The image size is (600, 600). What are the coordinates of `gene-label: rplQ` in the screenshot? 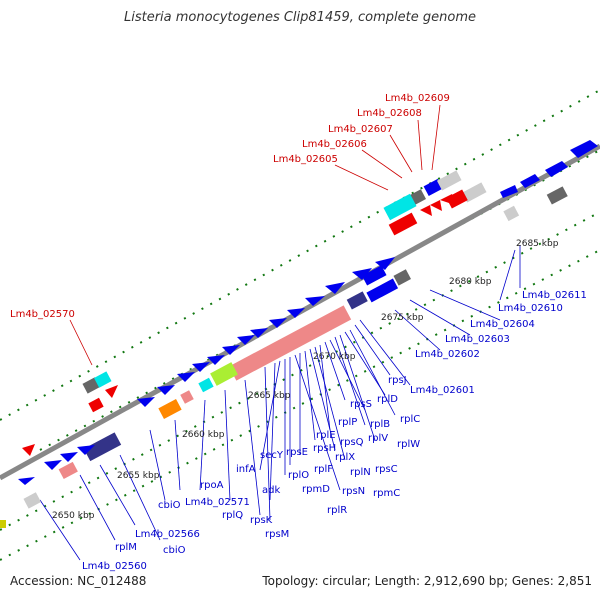 It's located at (232, 515).